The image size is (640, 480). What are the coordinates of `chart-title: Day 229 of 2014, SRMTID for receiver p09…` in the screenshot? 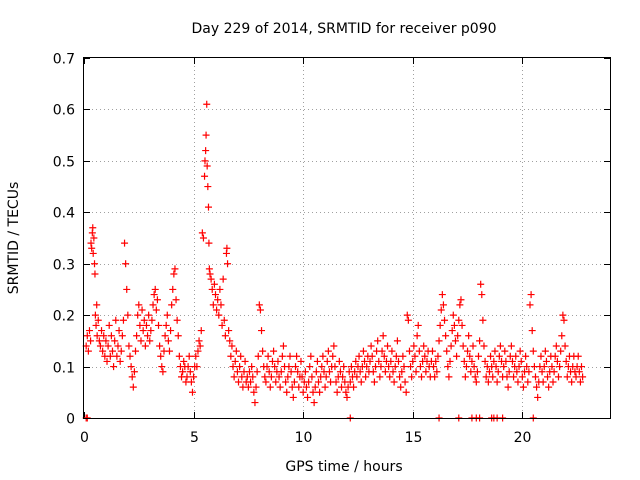 It's located at (343, 29).